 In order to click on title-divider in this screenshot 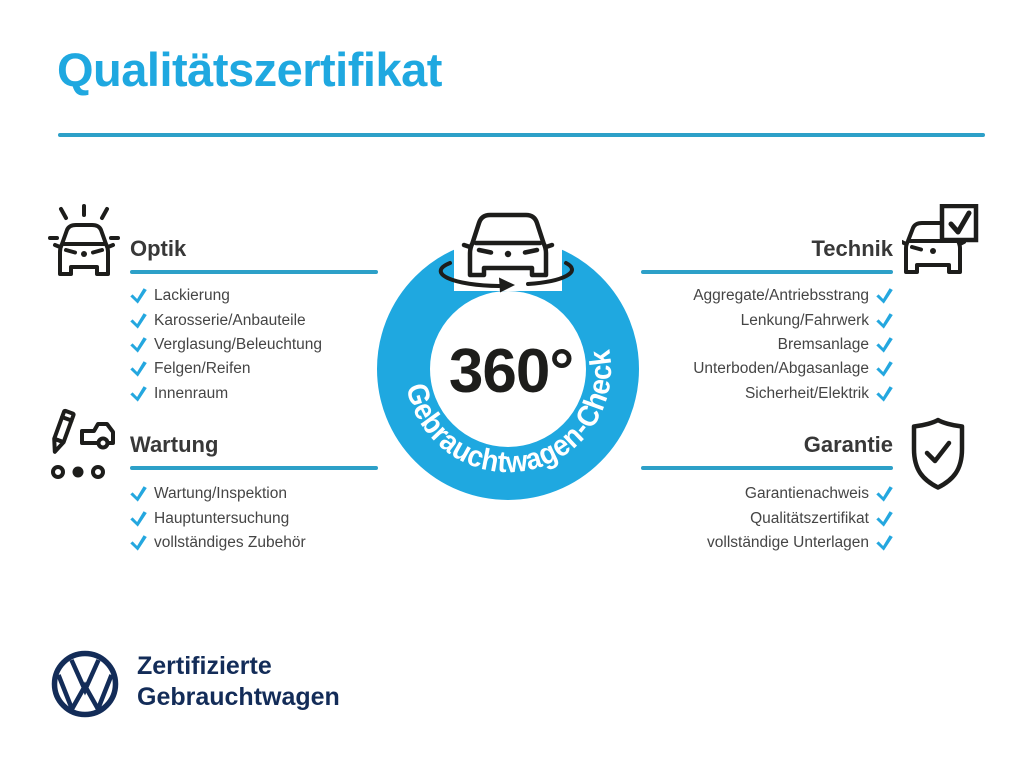, I will do `click(521, 135)`.